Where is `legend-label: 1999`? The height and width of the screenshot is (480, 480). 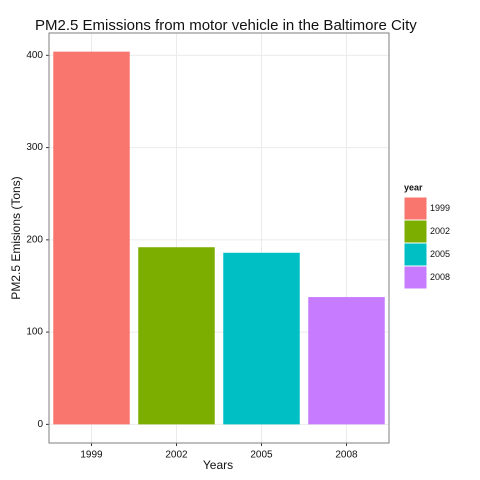 legend-label: 1999 is located at coordinates (440, 208).